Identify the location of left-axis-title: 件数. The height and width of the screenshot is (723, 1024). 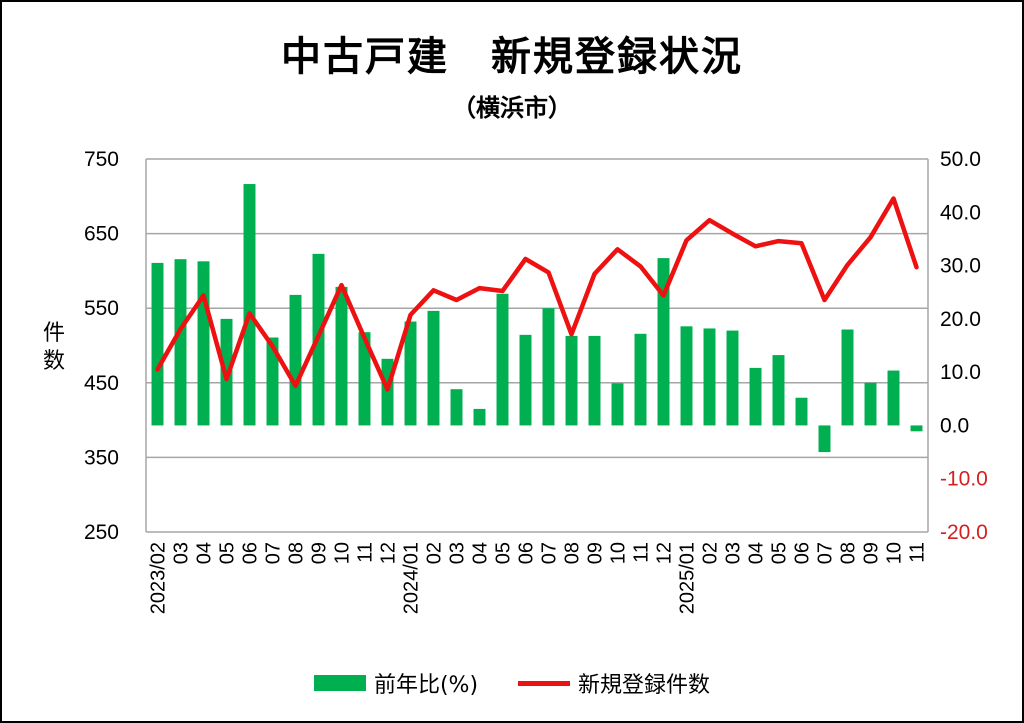
(54, 347).